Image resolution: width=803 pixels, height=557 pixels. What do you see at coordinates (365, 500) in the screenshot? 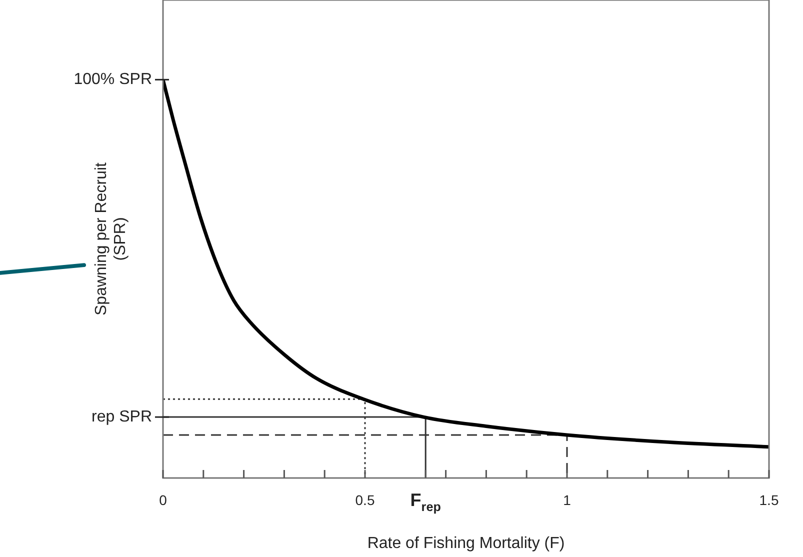
I see `x-tick-label: 0.5` at bounding box center [365, 500].